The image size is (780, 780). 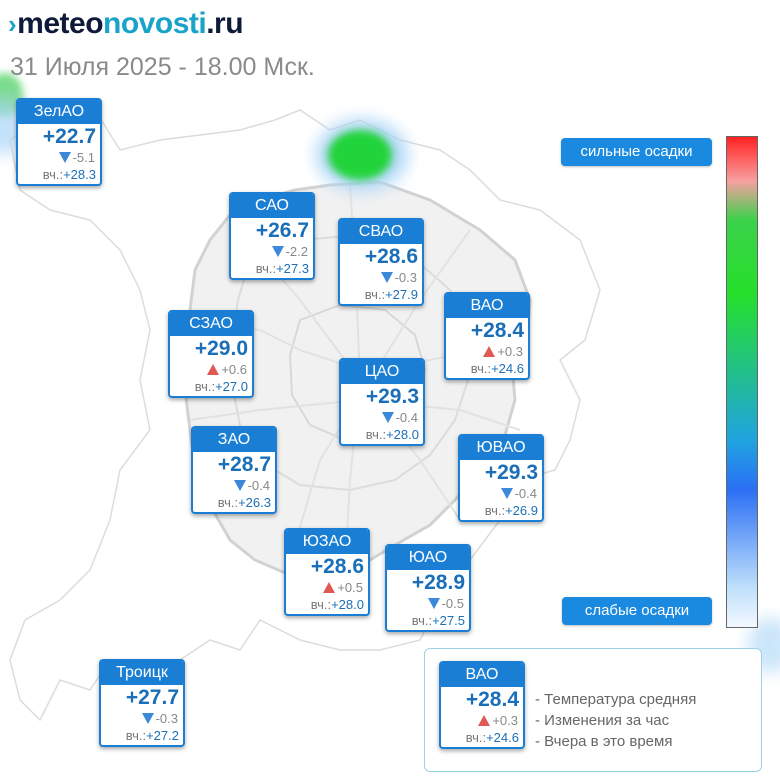 I want to click on legend-sample-yesterday: вч.:+24.6, so click(x=482, y=738).